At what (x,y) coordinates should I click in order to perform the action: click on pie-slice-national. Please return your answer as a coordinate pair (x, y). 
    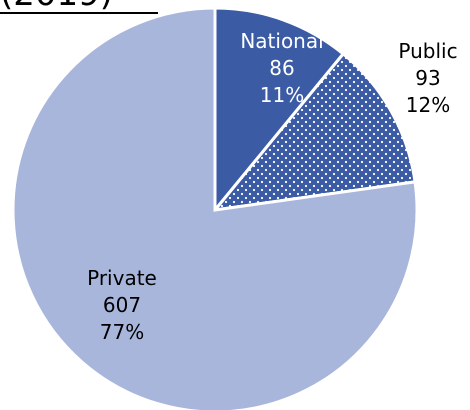
    Looking at the image, I should click on (279, 110).